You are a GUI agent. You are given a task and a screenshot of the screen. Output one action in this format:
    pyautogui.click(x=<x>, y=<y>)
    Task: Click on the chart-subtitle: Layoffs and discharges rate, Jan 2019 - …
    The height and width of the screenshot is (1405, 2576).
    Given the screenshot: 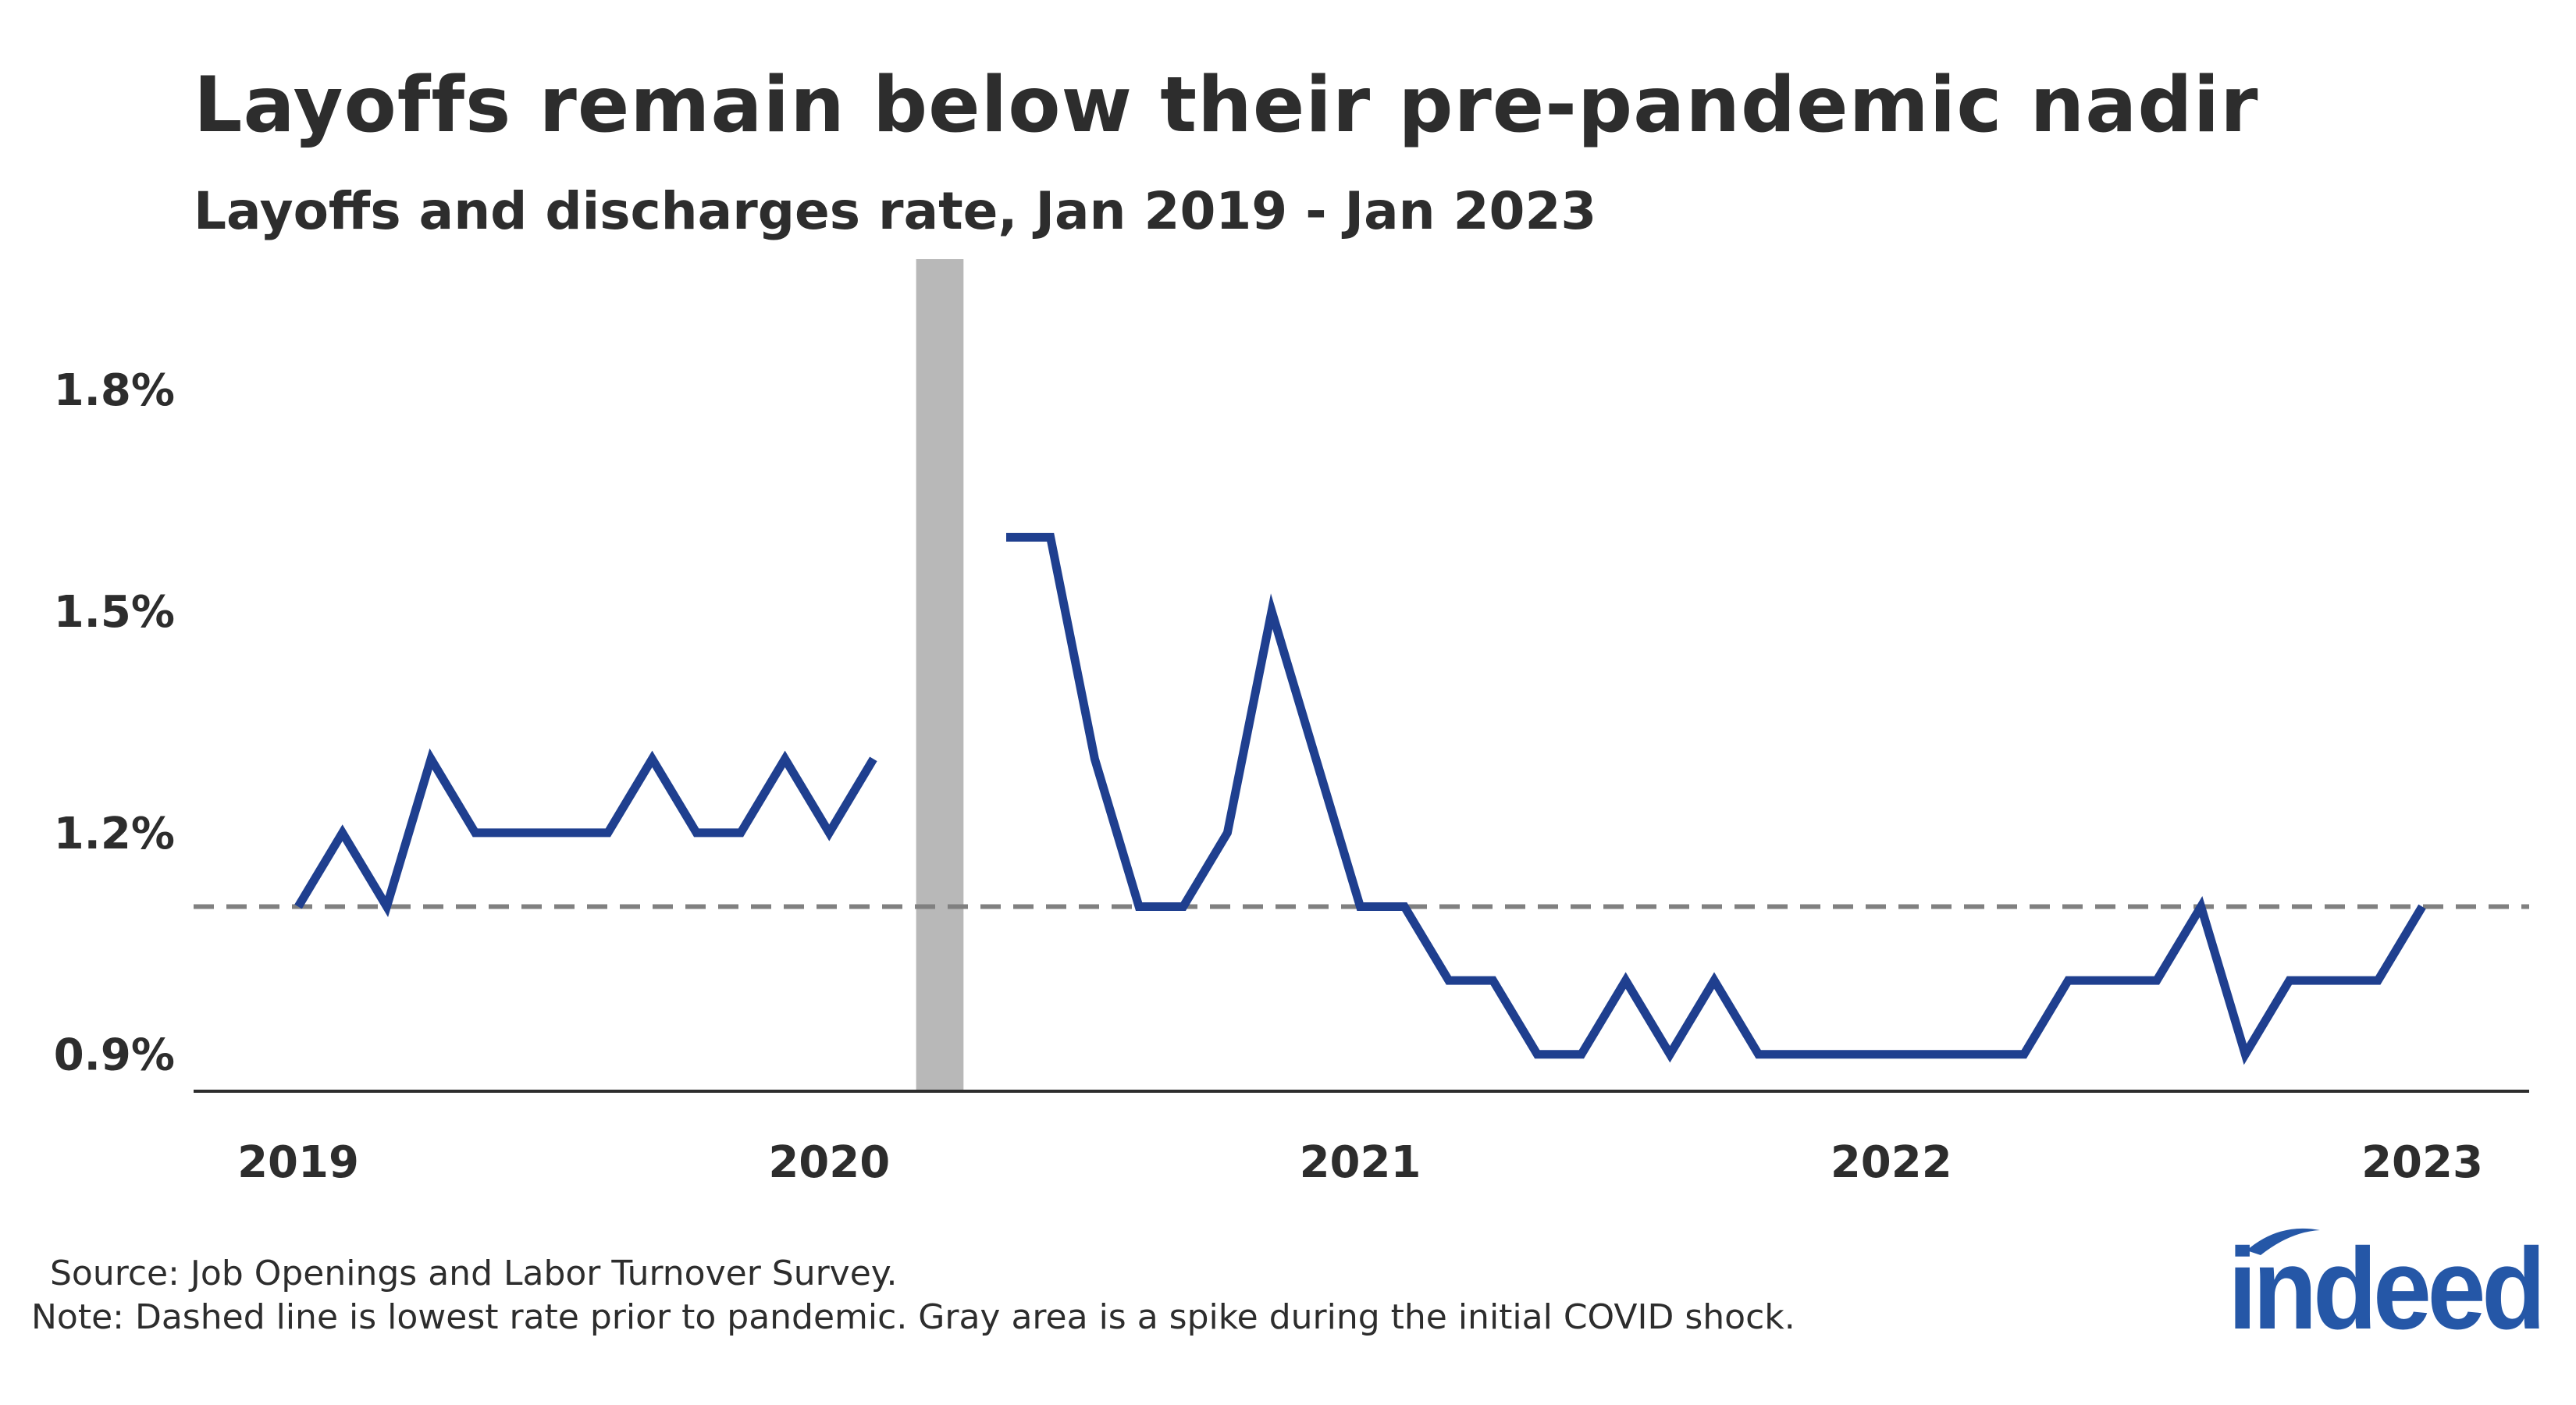 What is the action you would take?
    pyautogui.click(x=895, y=211)
    